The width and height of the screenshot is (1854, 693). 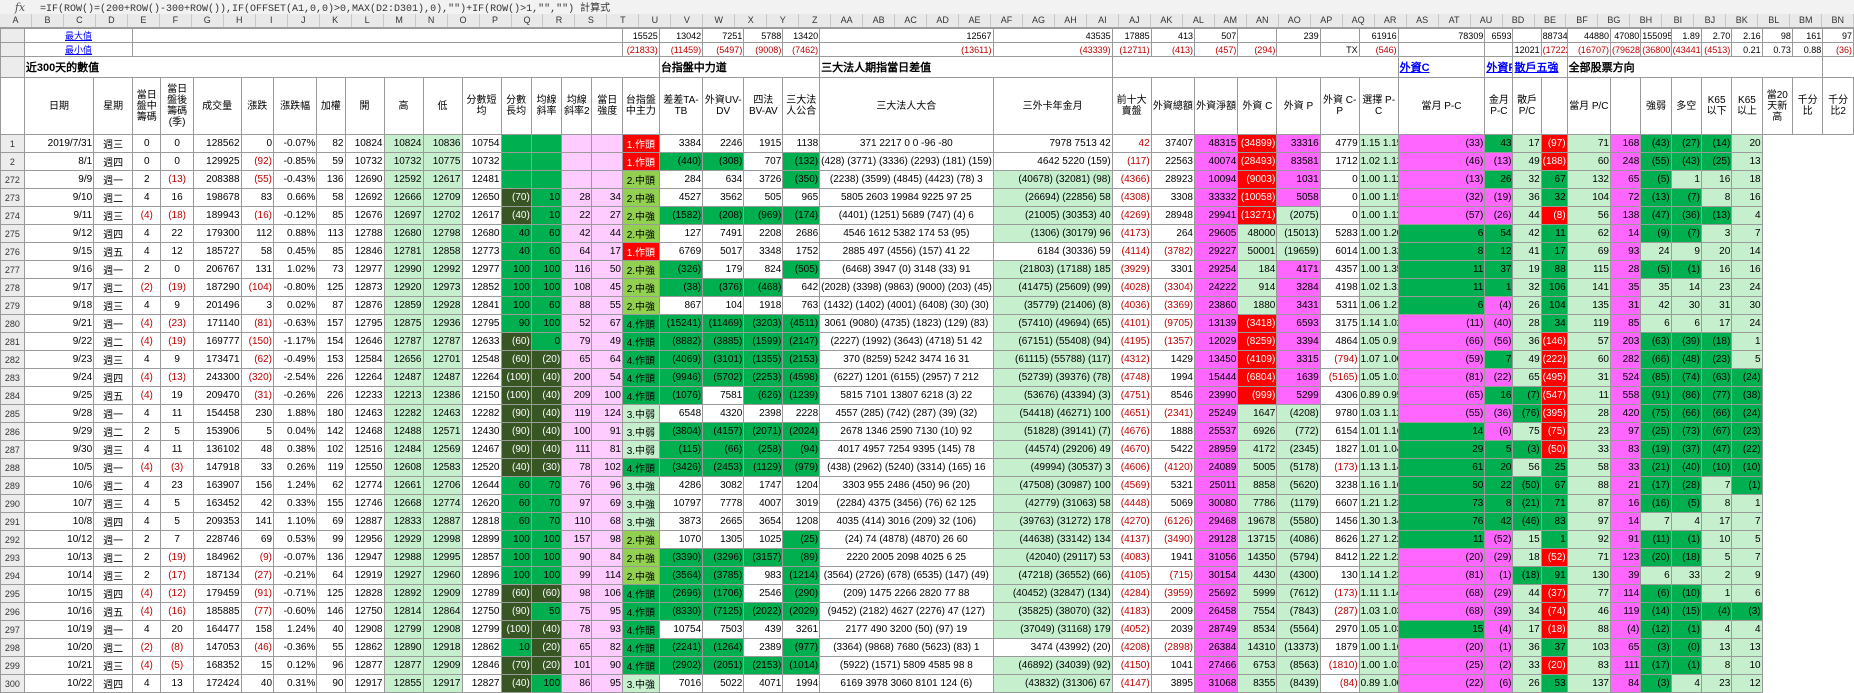 I want to click on low-cell: 12150, so click(x=481, y=395).